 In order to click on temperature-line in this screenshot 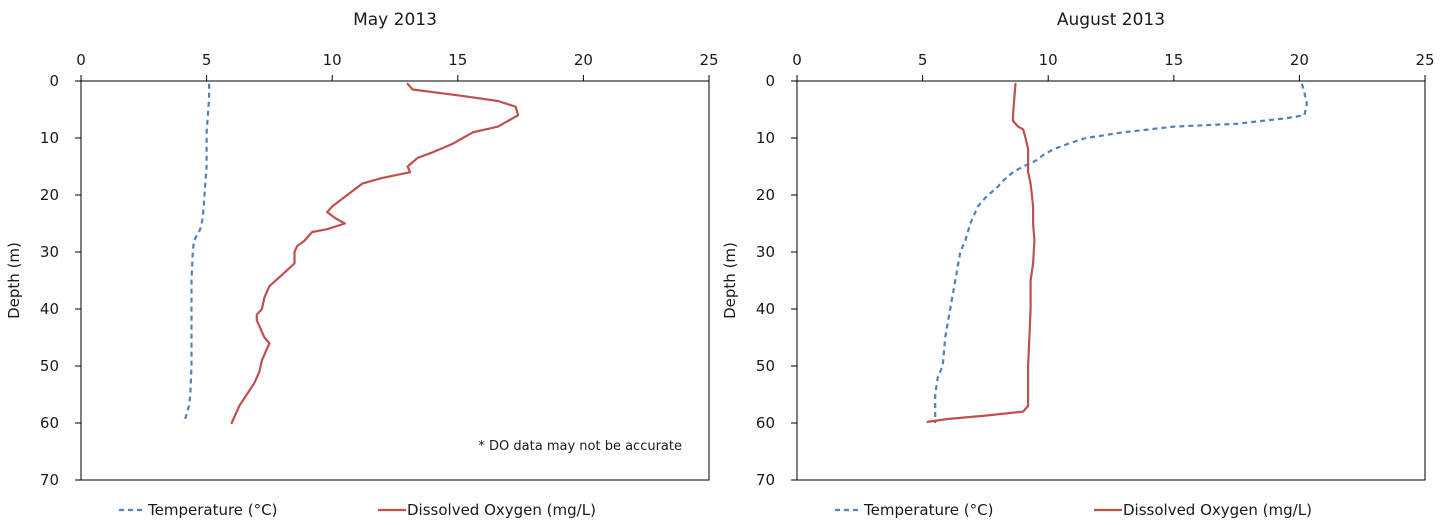, I will do `click(196, 253)`.